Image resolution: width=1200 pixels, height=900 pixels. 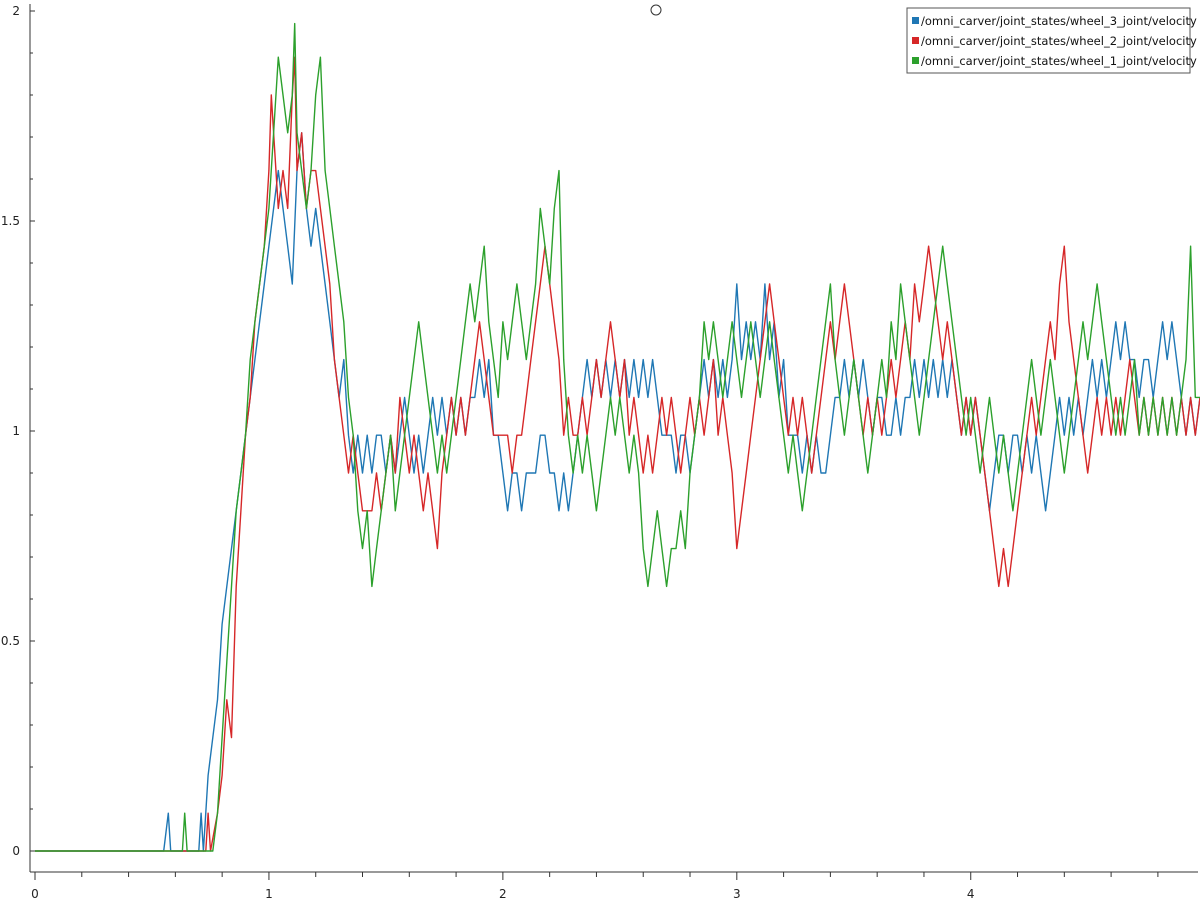 I want to click on x-tick-label: 3, so click(x=737, y=893).